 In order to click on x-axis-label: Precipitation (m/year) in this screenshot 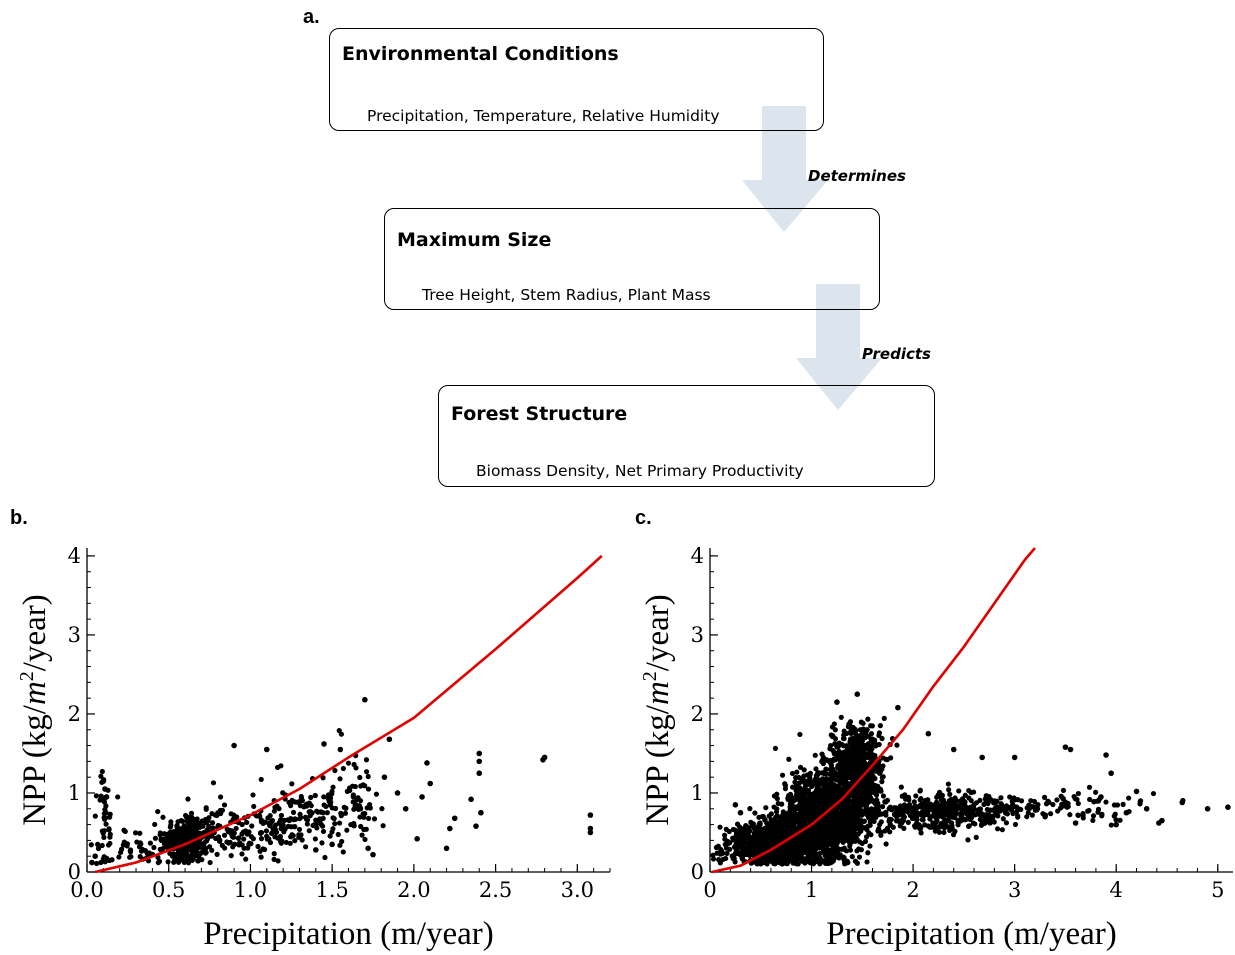, I will do `click(348, 934)`.